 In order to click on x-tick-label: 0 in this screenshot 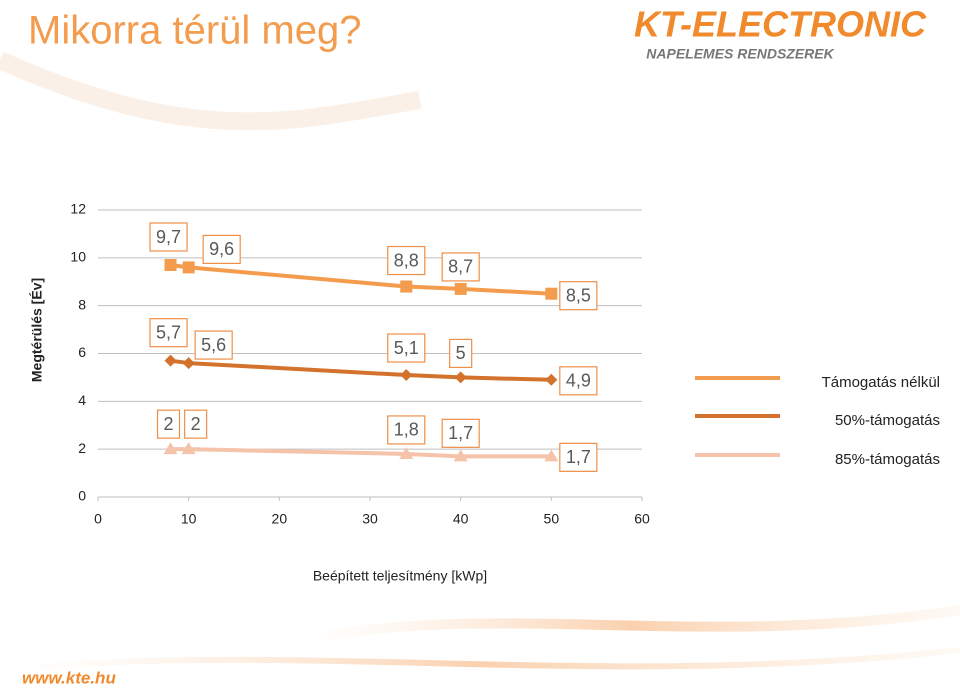, I will do `click(98, 519)`.